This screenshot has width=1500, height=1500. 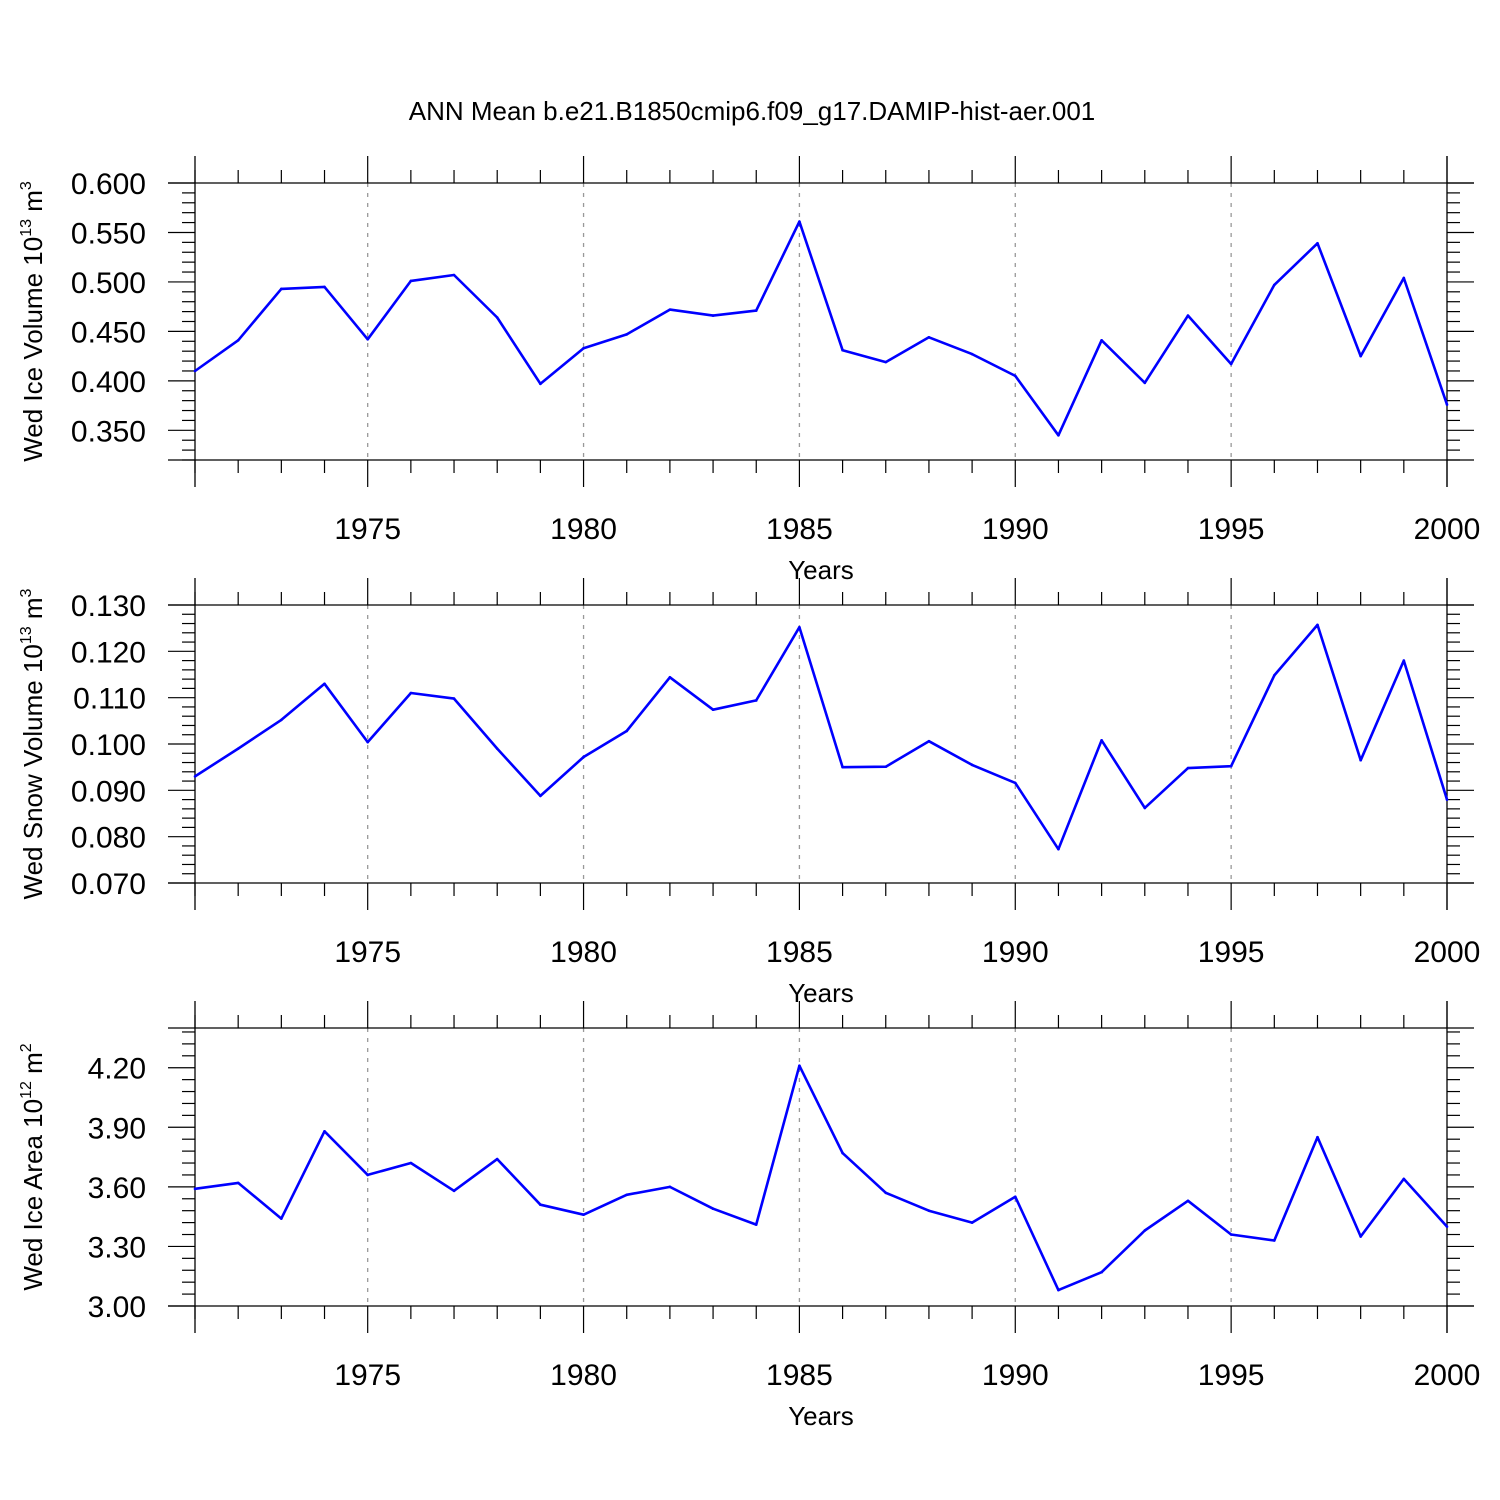 I want to click on y-tick-label: 0.550, so click(x=108, y=233).